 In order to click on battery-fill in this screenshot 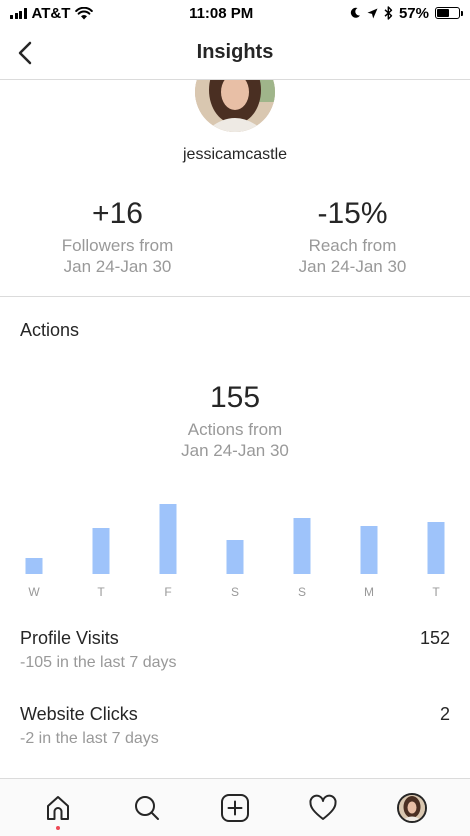, I will do `click(442, 13)`.